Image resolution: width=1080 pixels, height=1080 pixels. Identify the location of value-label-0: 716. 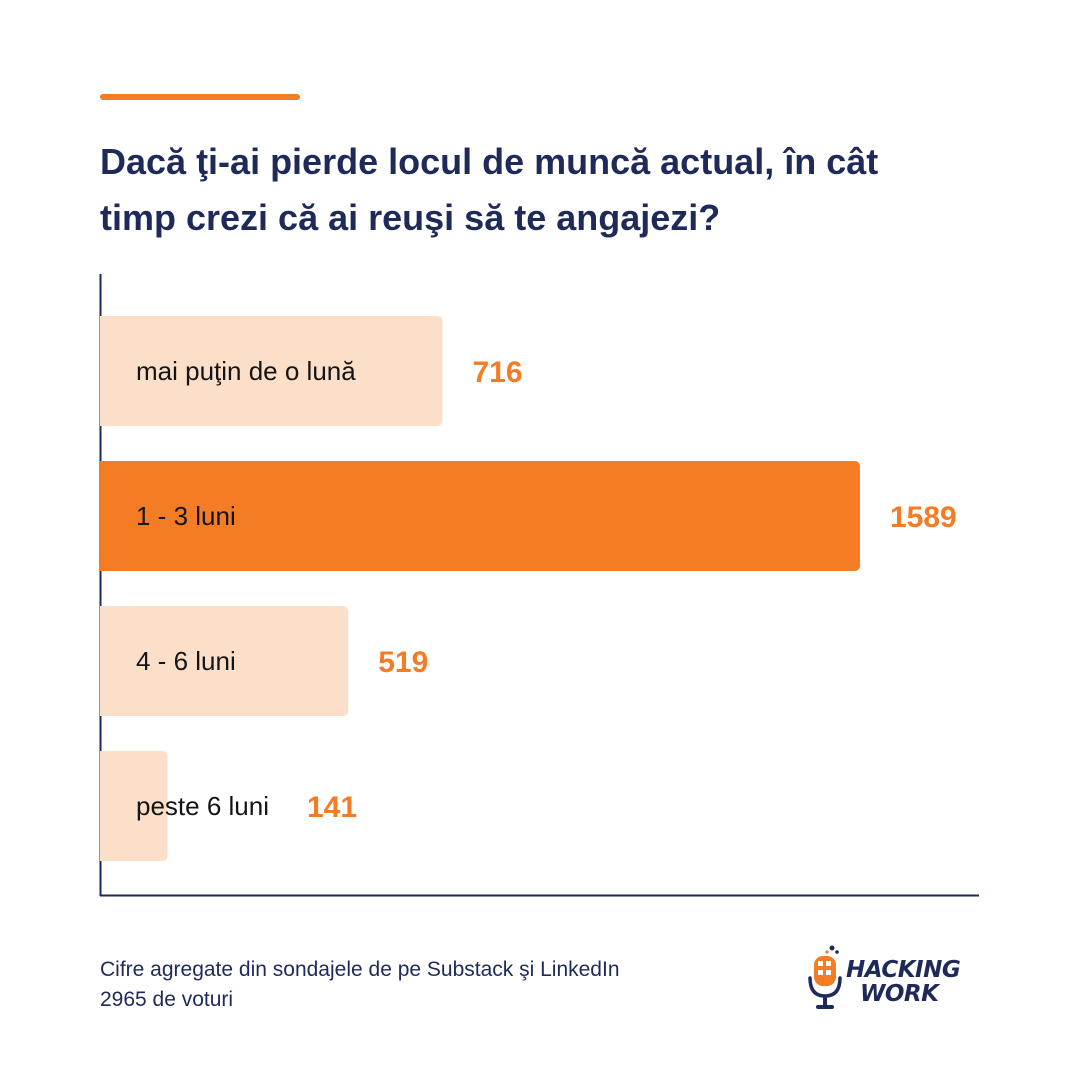
(497, 372).